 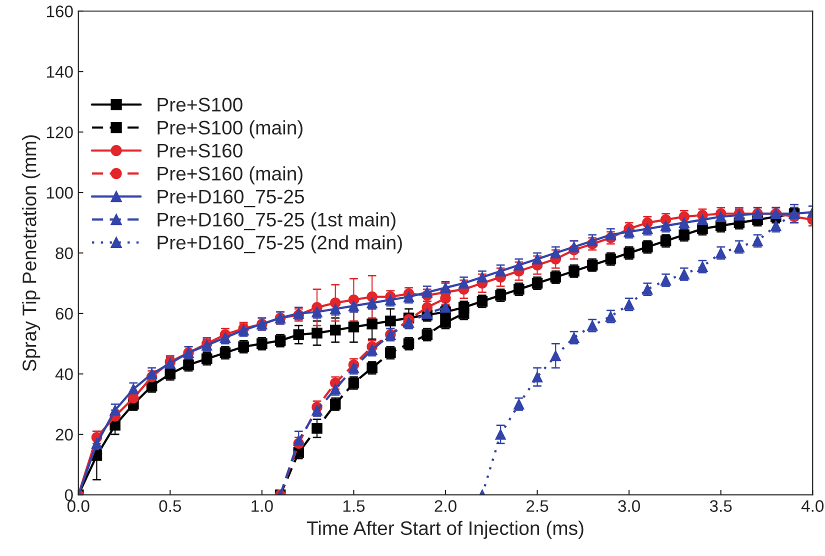 What do you see at coordinates (200, 151) in the screenshot?
I see `legend-label: Pre+S160` at bounding box center [200, 151].